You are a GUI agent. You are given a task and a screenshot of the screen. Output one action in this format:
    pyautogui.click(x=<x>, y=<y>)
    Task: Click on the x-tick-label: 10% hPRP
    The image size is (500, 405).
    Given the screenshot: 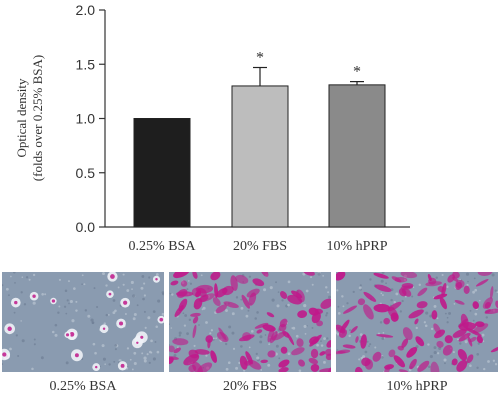 What is the action you would take?
    pyautogui.click(x=356, y=246)
    